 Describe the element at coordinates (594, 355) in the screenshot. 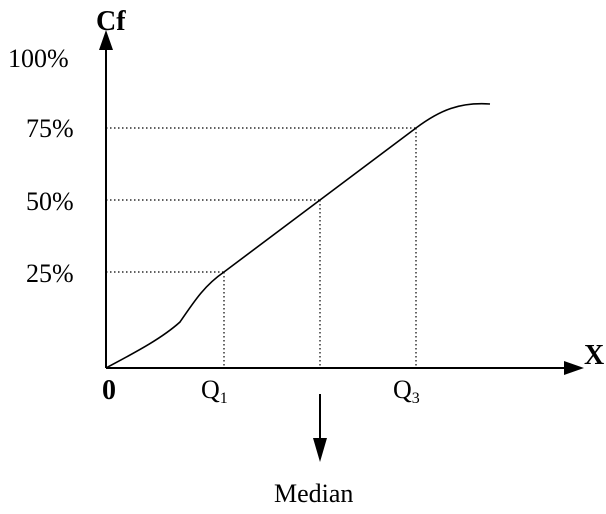

I see `x-axis-title: X` at that location.